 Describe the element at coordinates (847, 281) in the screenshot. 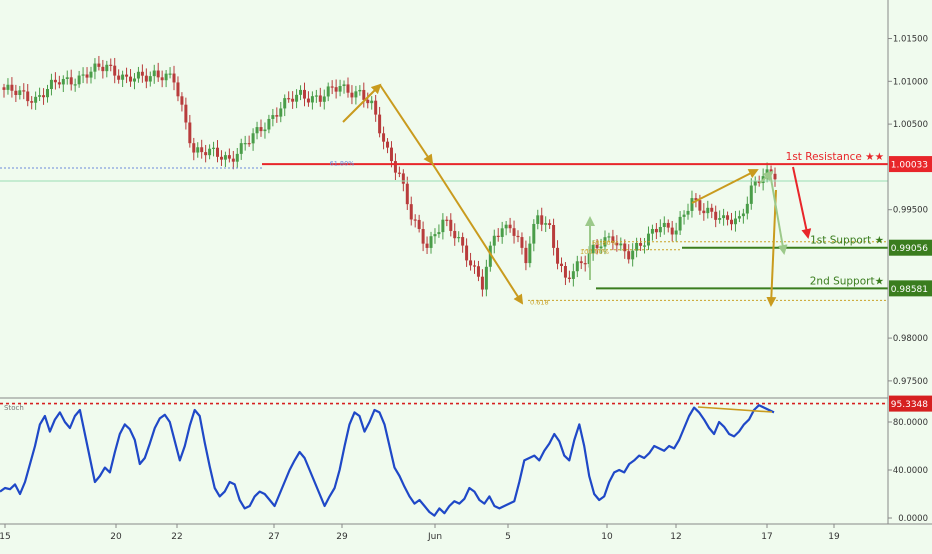

I see `level-label-support-2: 2nd Support★` at that location.